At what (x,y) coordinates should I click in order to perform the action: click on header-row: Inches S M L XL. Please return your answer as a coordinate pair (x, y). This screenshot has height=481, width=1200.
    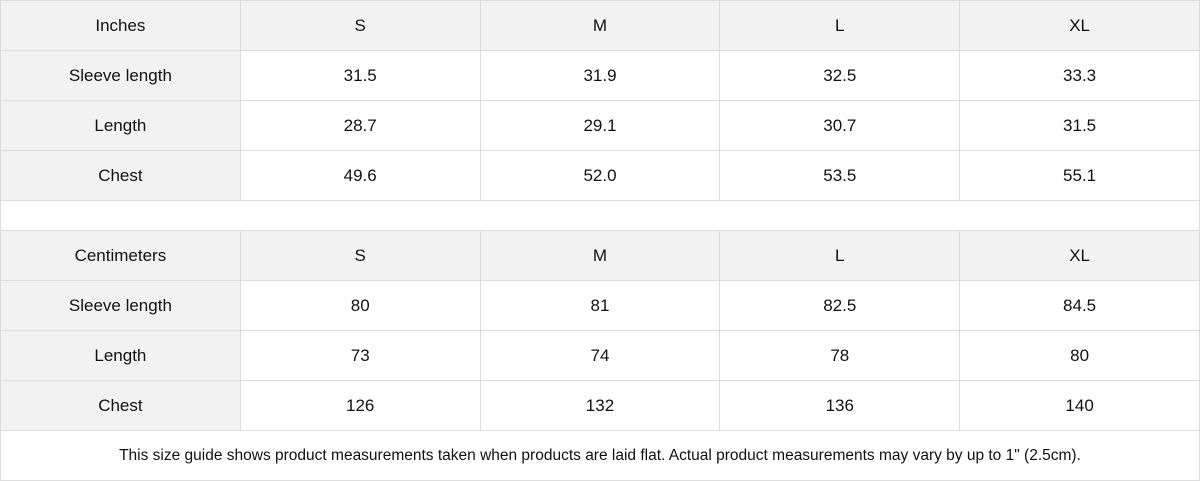
    Looking at the image, I should click on (600, 25).